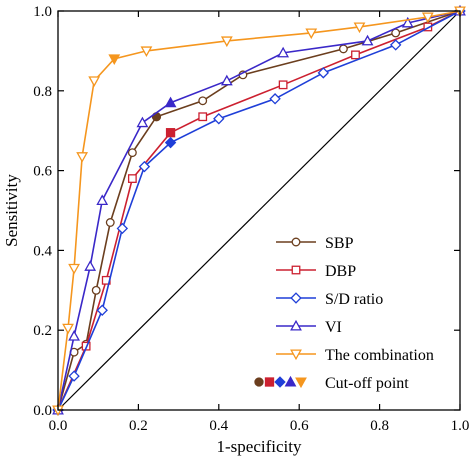  I want to click on y-tick-label: 1.0, so click(42, 12).